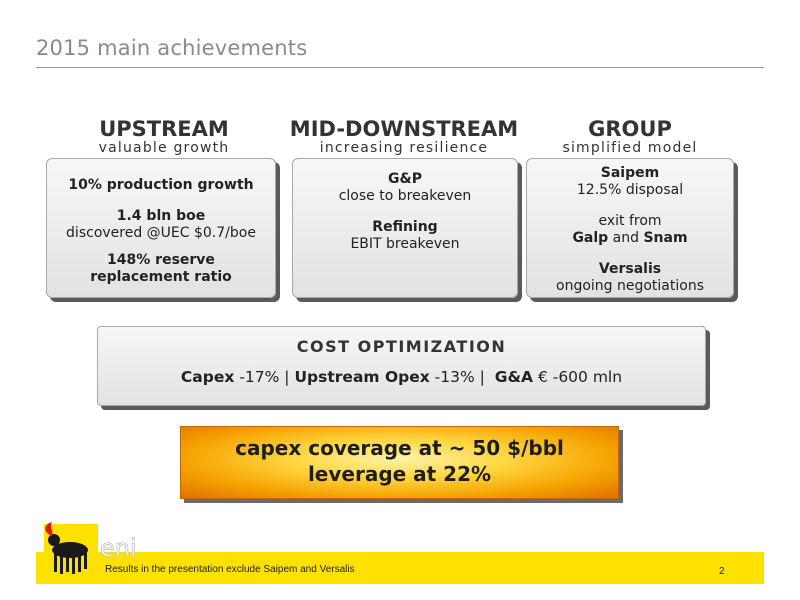 The width and height of the screenshot is (800, 600). What do you see at coordinates (630, 129) in the screenshot?
I see `group-heading: GROUP` at bounding box center [630, 129].